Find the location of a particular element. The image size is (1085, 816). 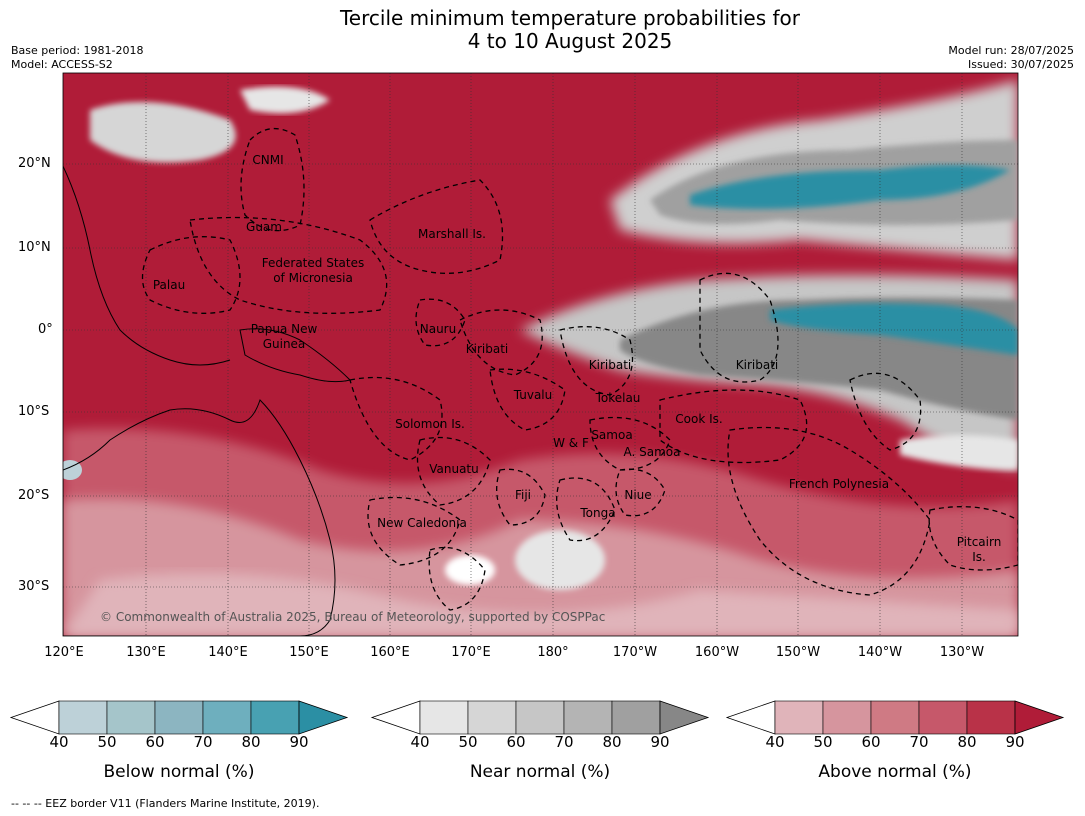

near-colorbar-tick: 80 is located at coordinates (612, 742).